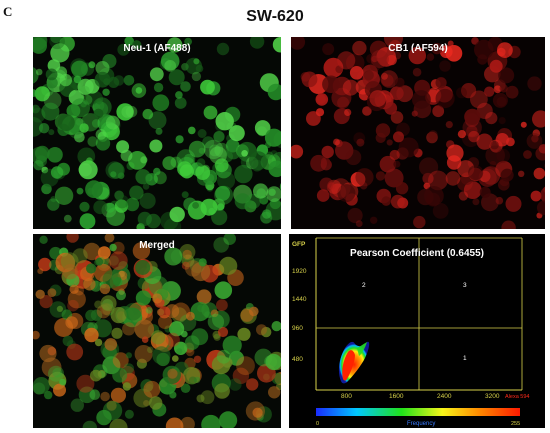 The width and height of the screenshot is (550, 433). What do you see at coordinates (465, 358) in the screenshot?
I see `quadrant-label-1: 1` at bounding box center [465, 358].